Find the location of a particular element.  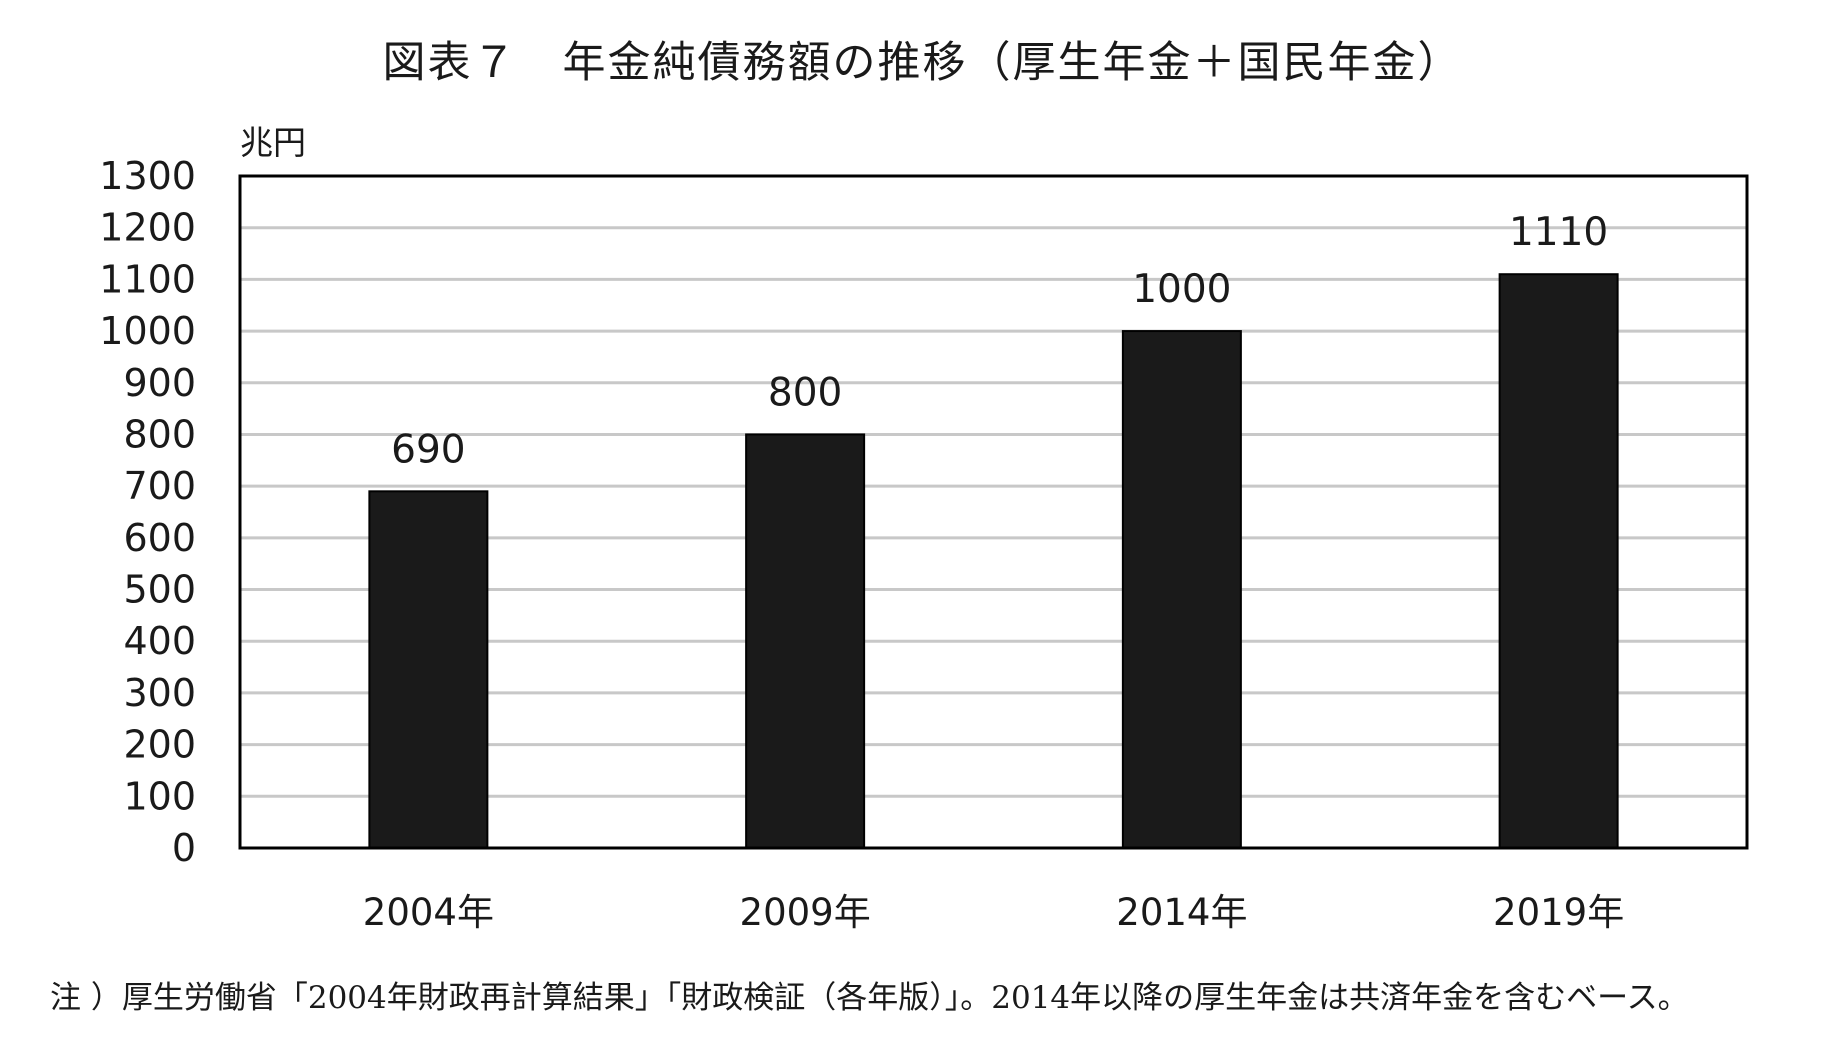

chart-title: 図表７ 年金純債務額の推移（厚生年金＋国民年金） is located at coordinates (922, 63).